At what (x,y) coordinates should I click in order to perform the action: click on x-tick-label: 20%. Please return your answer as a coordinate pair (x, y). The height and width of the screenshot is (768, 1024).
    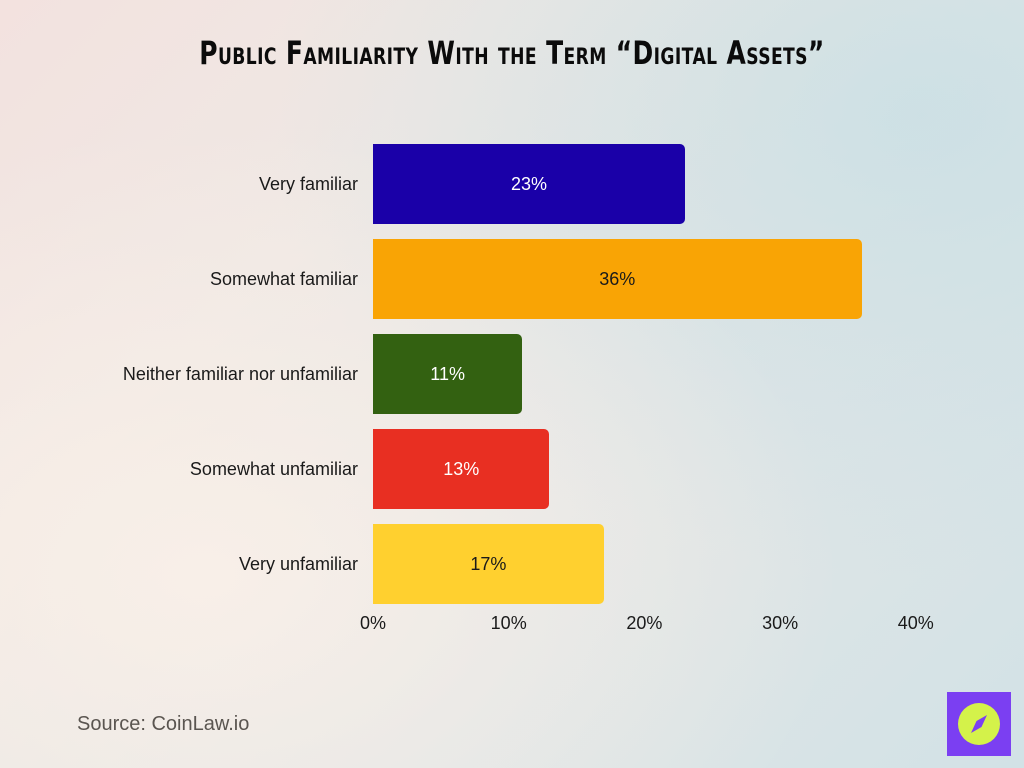
    Looking at the image, I should click on (644, 623).